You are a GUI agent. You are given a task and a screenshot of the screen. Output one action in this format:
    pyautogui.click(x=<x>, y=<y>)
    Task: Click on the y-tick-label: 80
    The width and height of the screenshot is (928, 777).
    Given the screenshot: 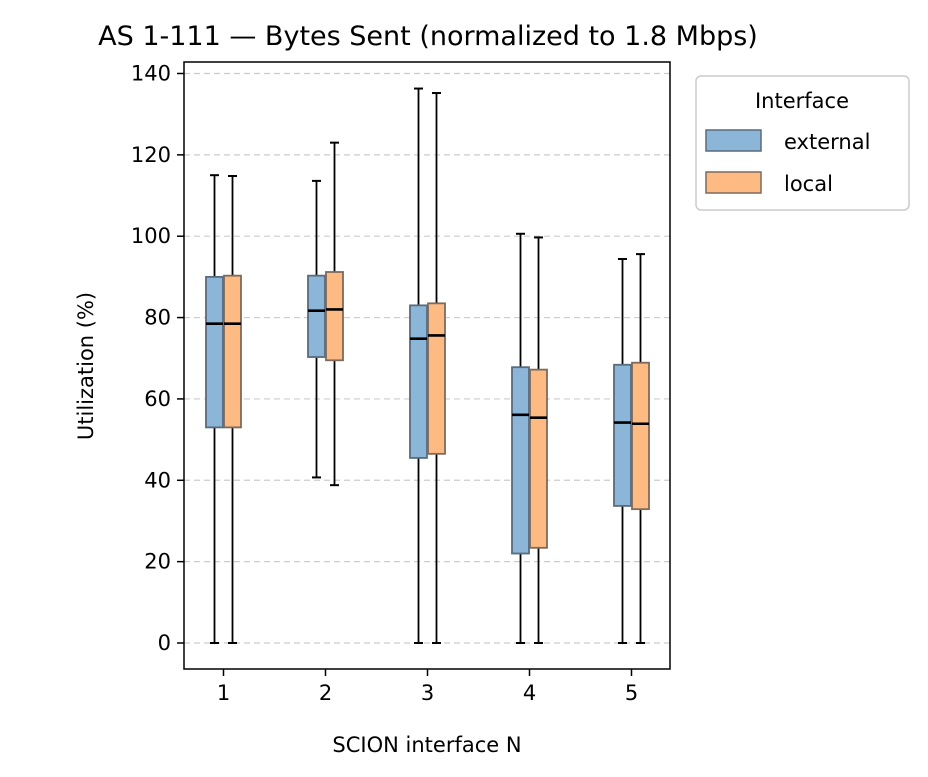 What is the action you would take?
    pyautogui.click(x=157, y=318)
    